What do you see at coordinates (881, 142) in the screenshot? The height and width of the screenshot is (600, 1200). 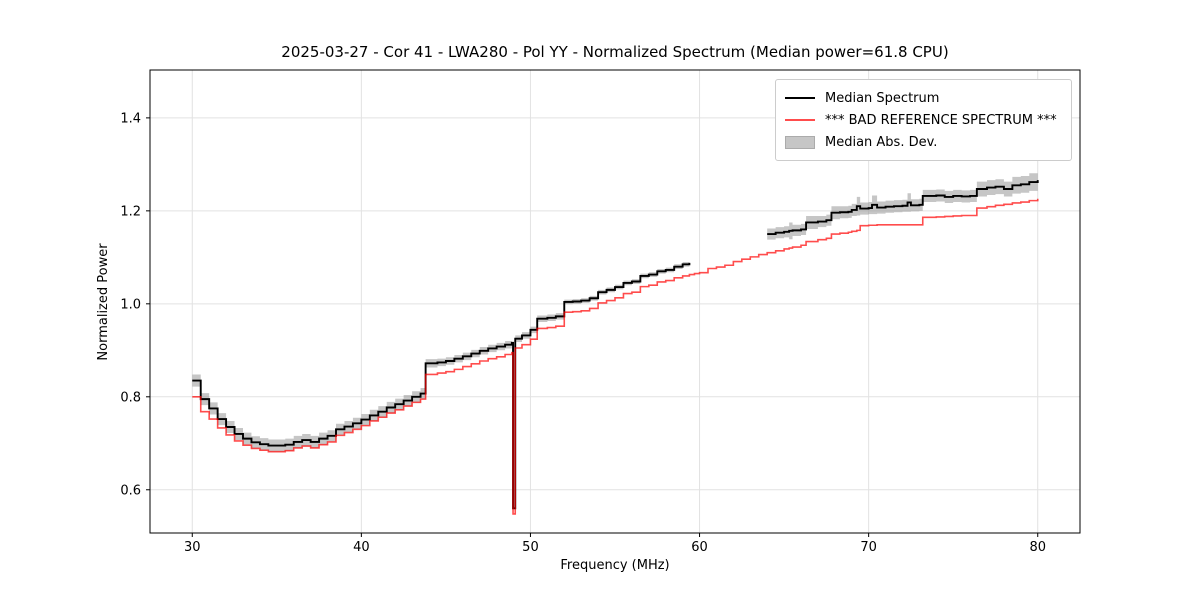 I see `legend-label: Median Abs. Dev.` at bounding box center [881, 142].